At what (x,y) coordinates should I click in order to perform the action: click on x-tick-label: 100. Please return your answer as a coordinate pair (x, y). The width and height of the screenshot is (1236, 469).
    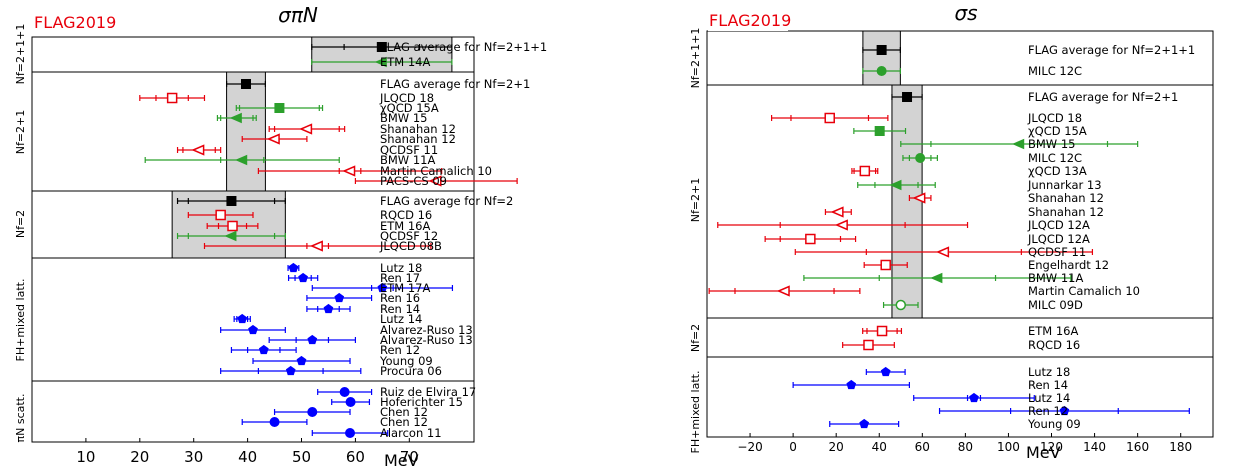
    Looking at the image, I should click on (1008, 447).